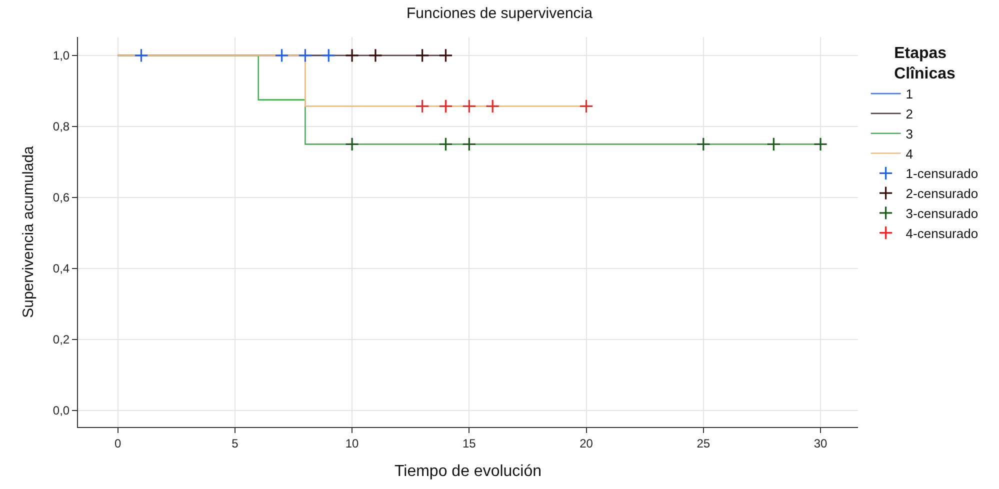 The image size is (999, 489). I want to click on legend-label: 2, so click(910, 114).